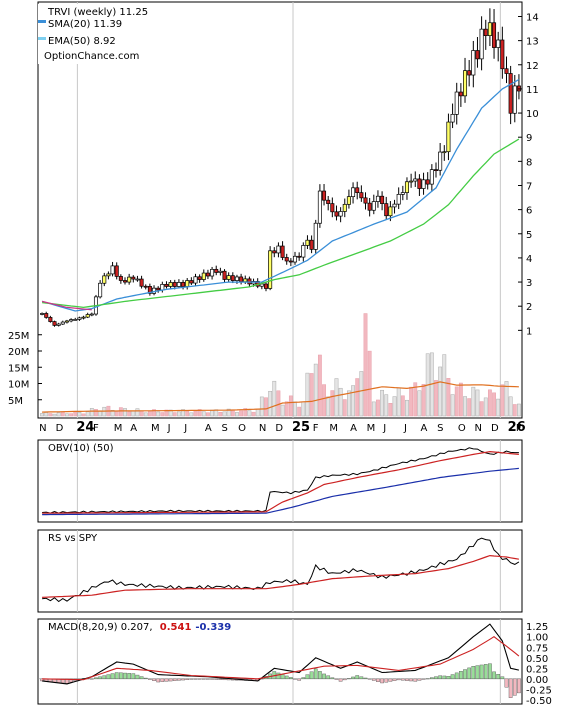 This screenshot has width=566, height=706. I want to click on macd-tick-label: 0.75, so click(537, 648).